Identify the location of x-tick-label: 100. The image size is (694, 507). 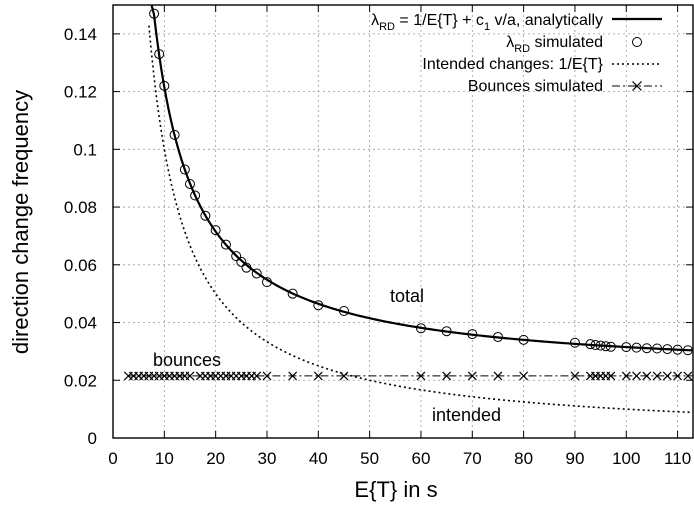
(626, 458).